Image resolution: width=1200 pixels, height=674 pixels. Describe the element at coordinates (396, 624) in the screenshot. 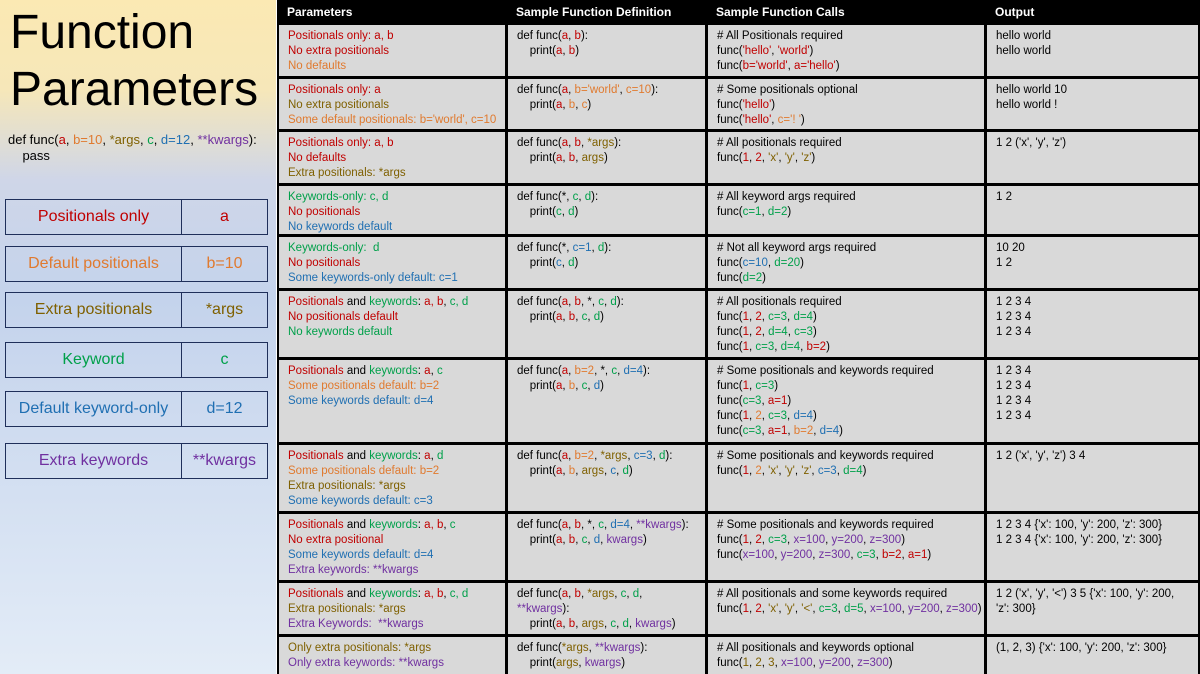

I see `text-line: Extra Keywords: **kwargs` at that location.